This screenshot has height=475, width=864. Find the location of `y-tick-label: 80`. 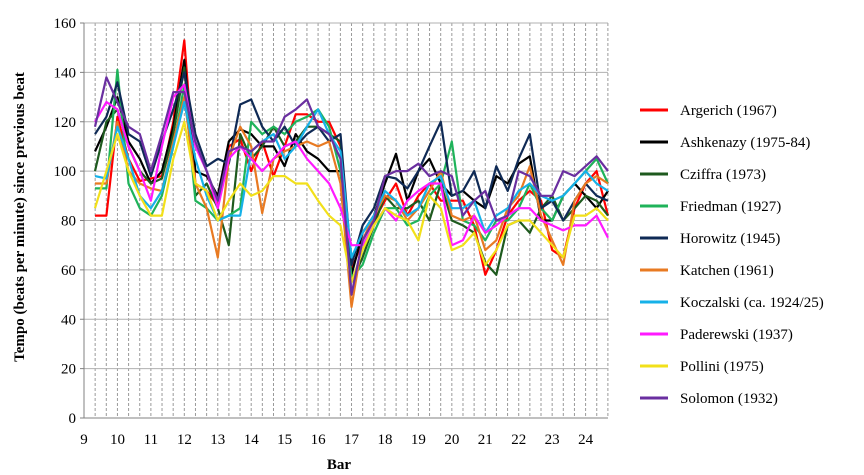

y-tick-label: 80 is located at coordinates (68, 222).